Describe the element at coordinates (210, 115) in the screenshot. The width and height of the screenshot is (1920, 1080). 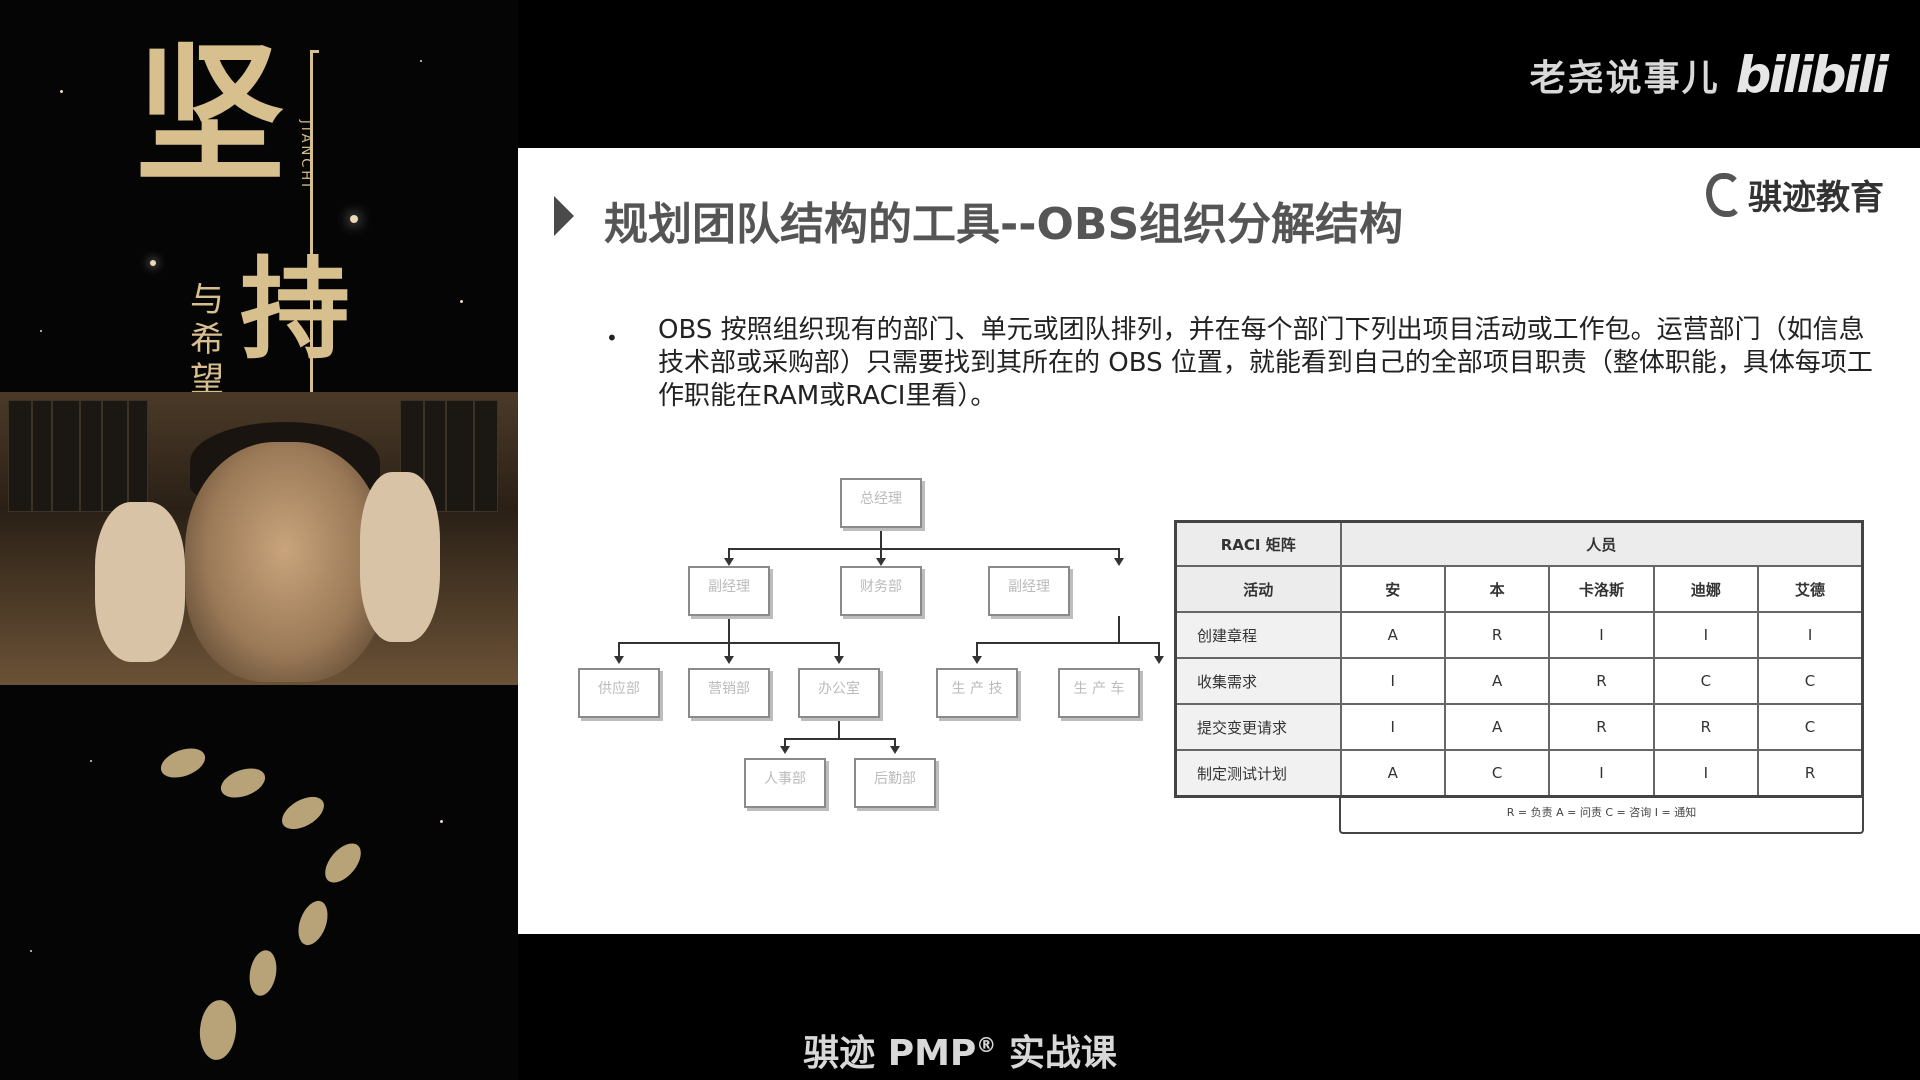
I see `poster-title: 坚` at that location.